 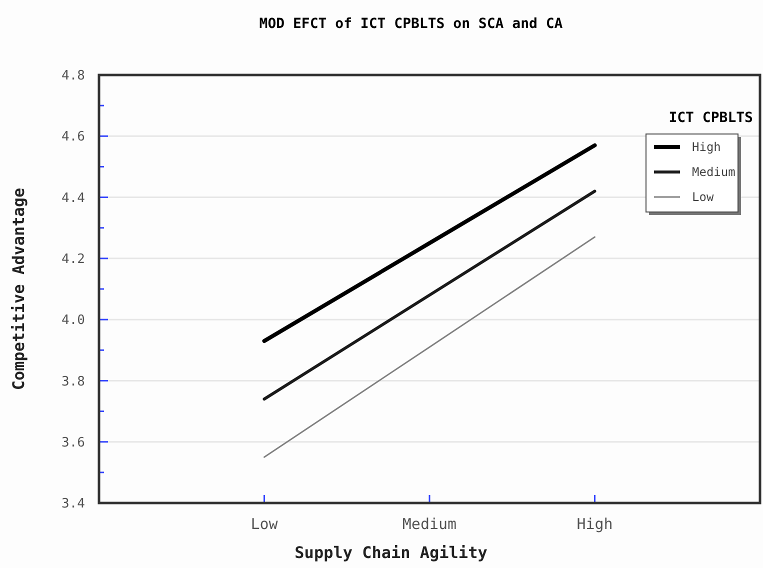 What do you see at coordinates (411, 24) in the screenshot?
I see `chart-title: MOD EFCT of ICT CPBLTS on SCA and CA` at bounding box center [411, 24].